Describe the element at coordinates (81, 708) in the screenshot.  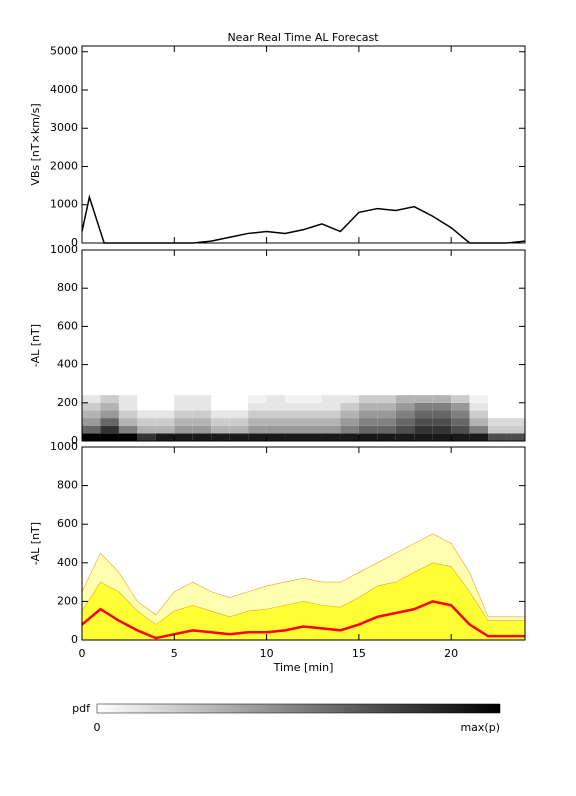
I see `colorbar-label: pdf` at that location.